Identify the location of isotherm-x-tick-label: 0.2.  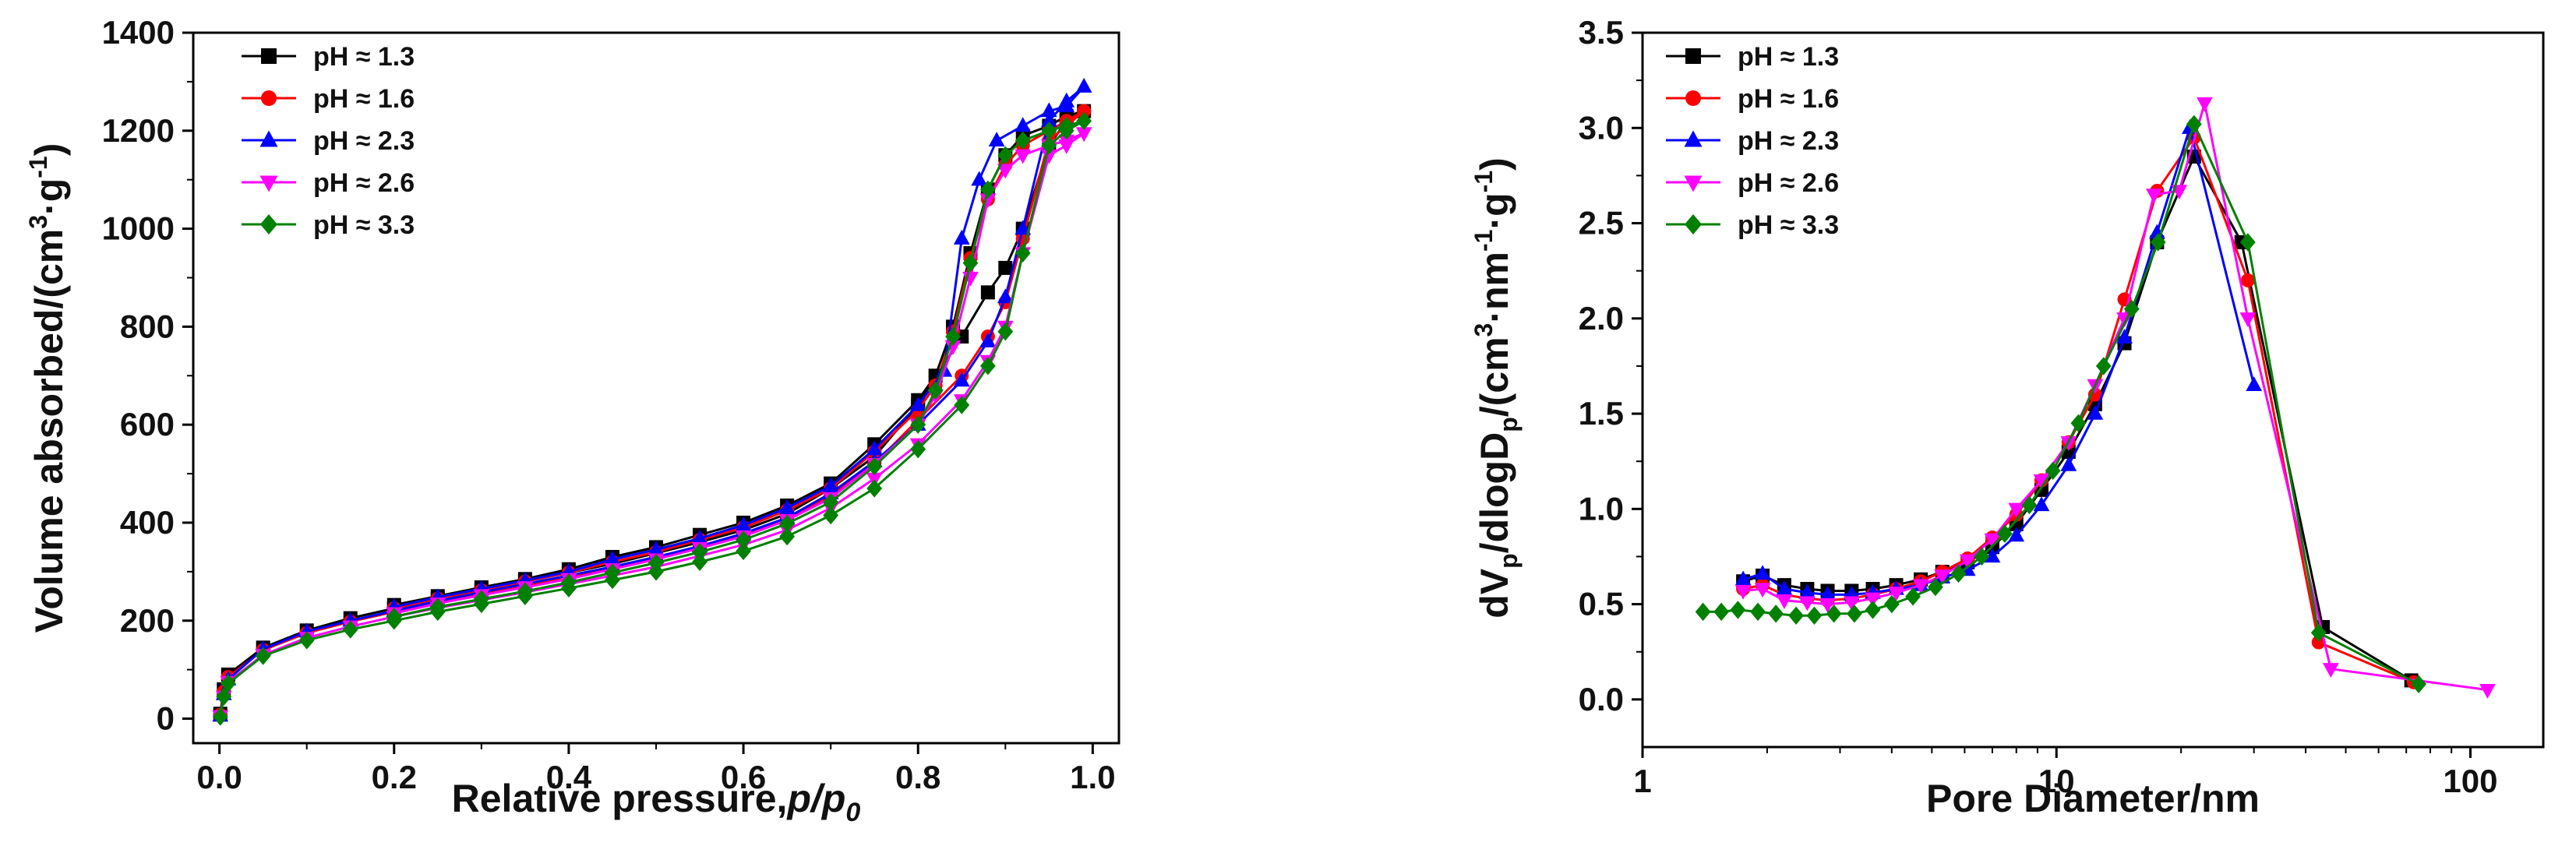
(394, 777).